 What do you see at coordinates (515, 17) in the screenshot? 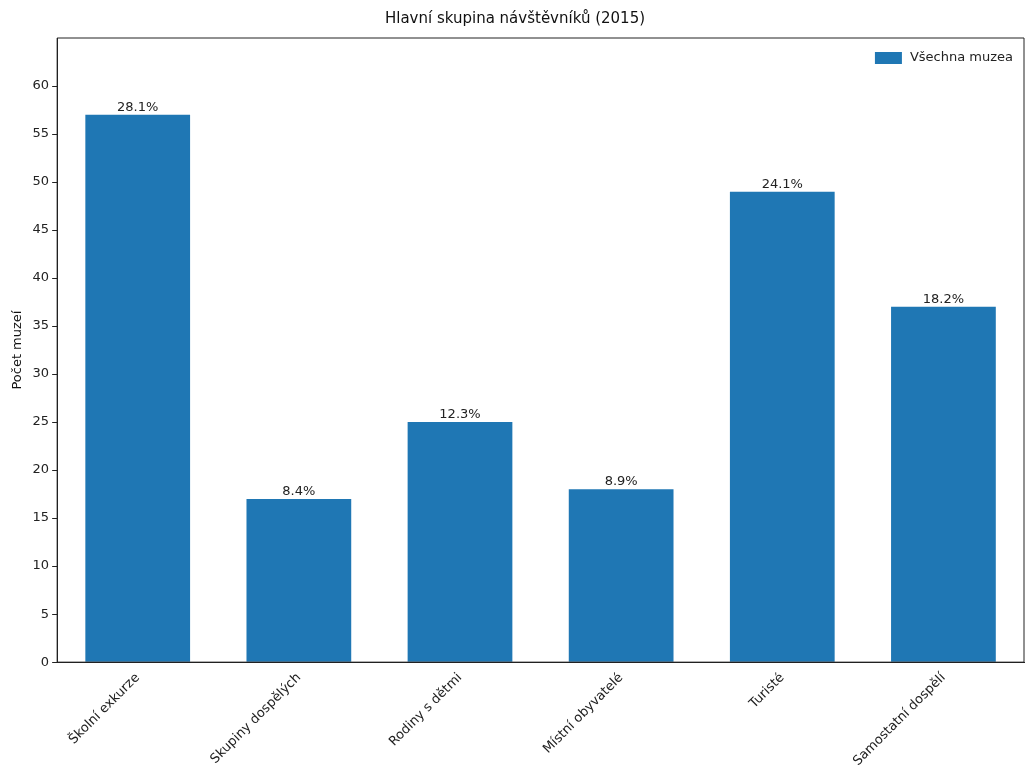
I see `chart-title: Hlavní skupina návštěvníků (2015)` at bounding box center [515, 17].